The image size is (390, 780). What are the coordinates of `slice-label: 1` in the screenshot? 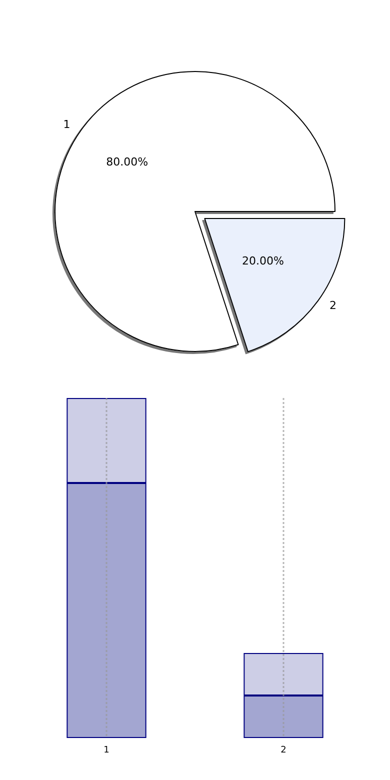 It's located at (66, 125).